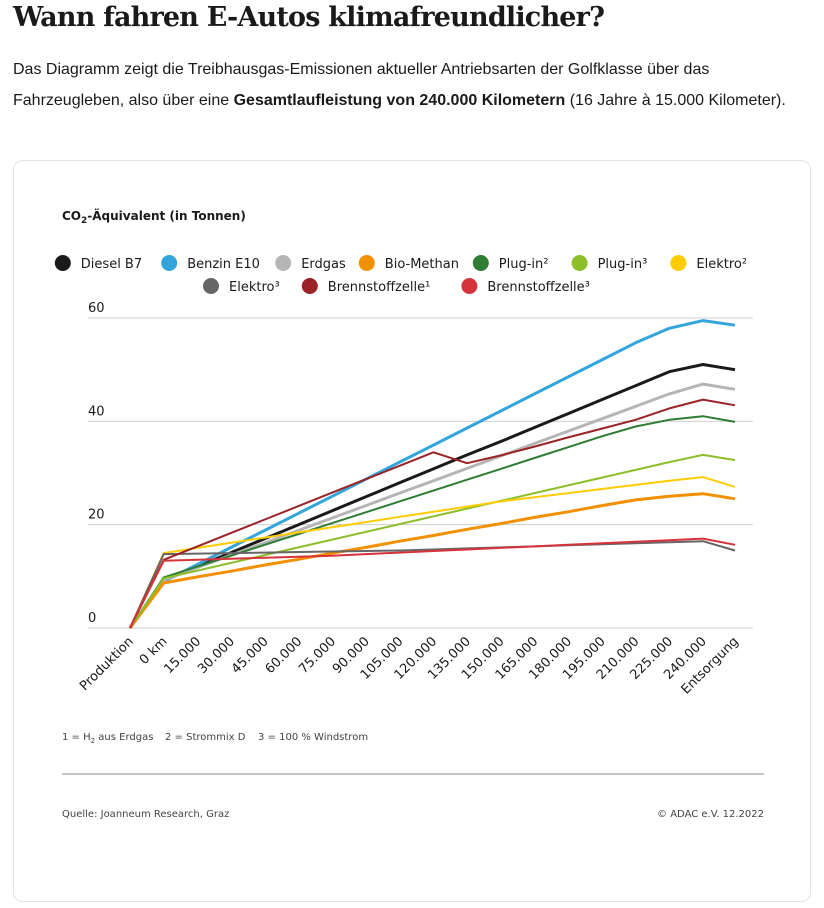 The image size is (824, 908). Describe the element at coordinates (96, 463) in the screenshot. I see `y-ticks: 0 20 40 60` at that location.